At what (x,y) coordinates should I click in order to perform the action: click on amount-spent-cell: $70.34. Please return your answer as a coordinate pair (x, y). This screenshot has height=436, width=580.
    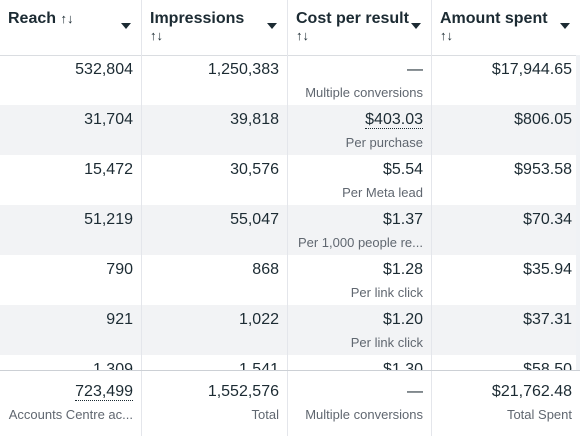
    Looking at the image, I should click on (547, 219).